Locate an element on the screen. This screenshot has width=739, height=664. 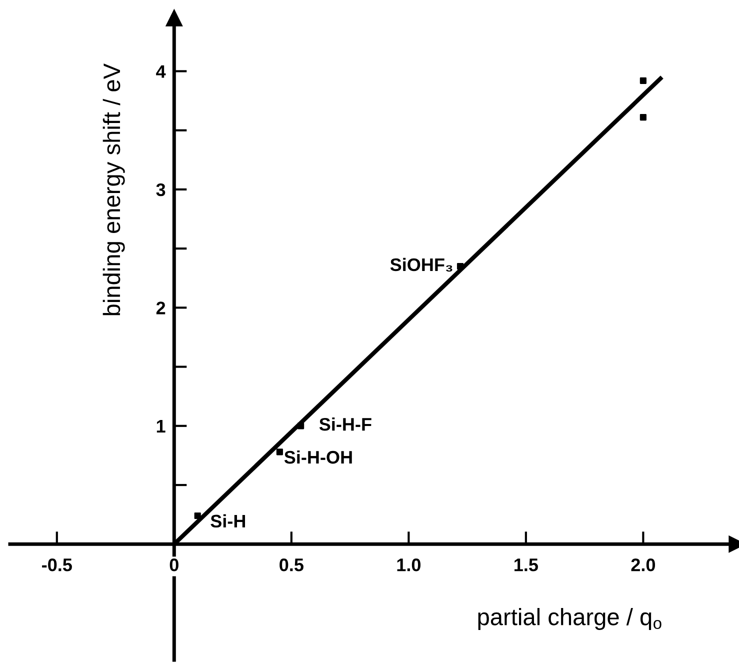
annotation: SiOHF₃ is located at coordinates (421, 265).